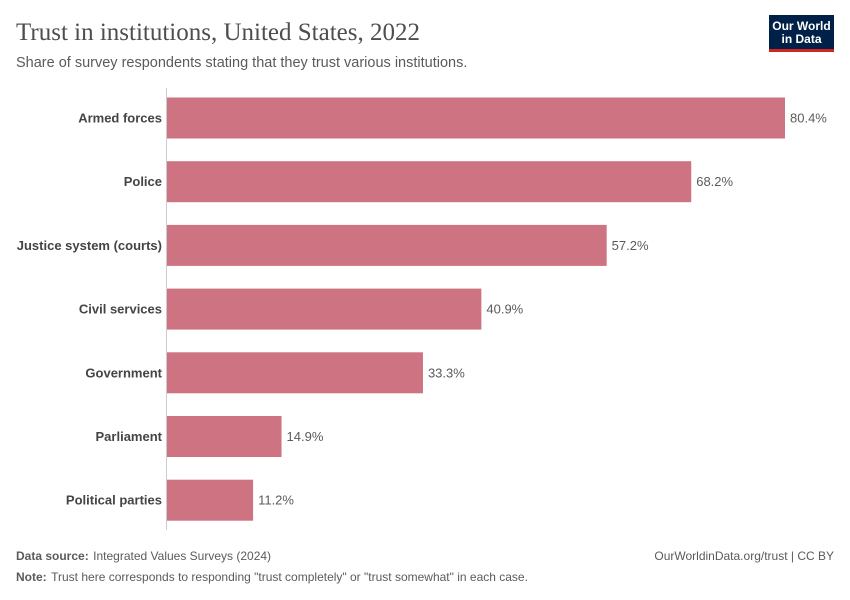  I want to click on logo-text: Our World, so click(801, 26).